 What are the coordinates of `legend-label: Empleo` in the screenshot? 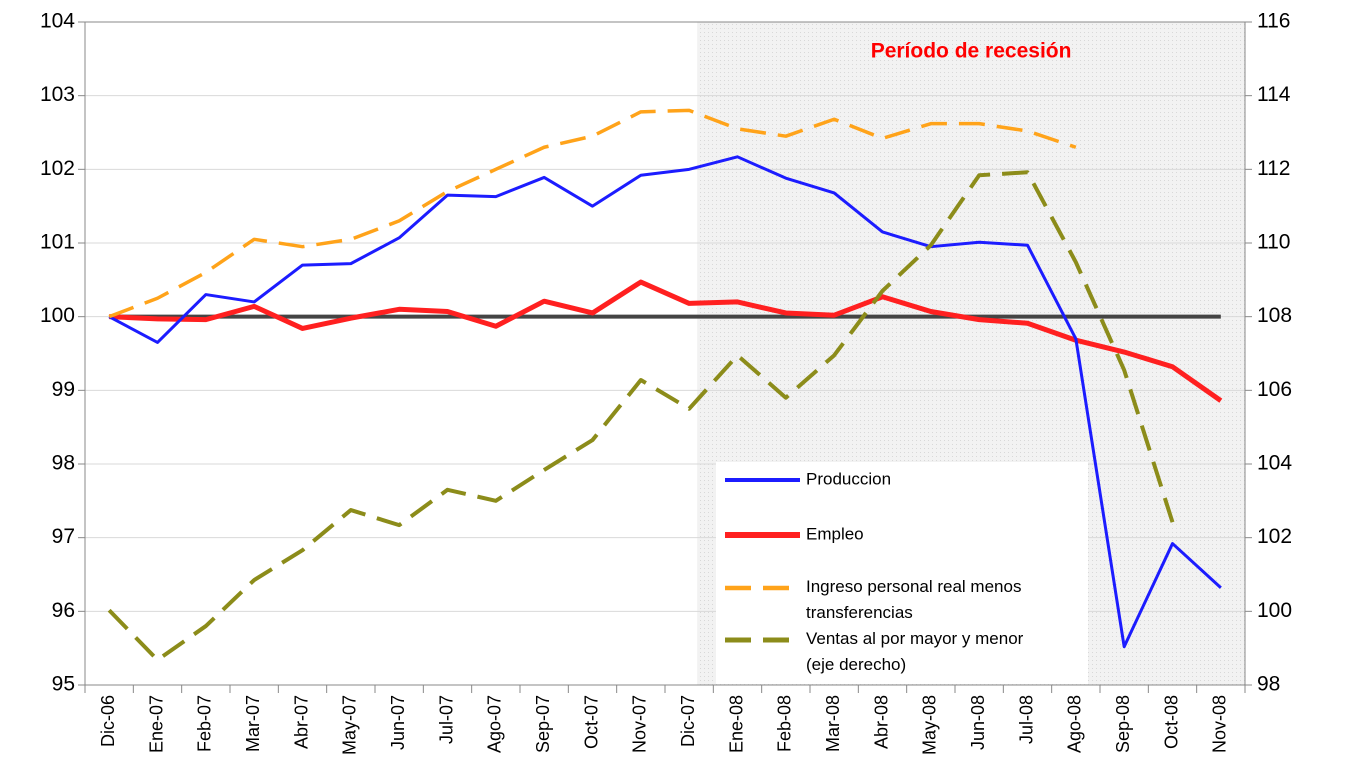 It's located at (835, 533).